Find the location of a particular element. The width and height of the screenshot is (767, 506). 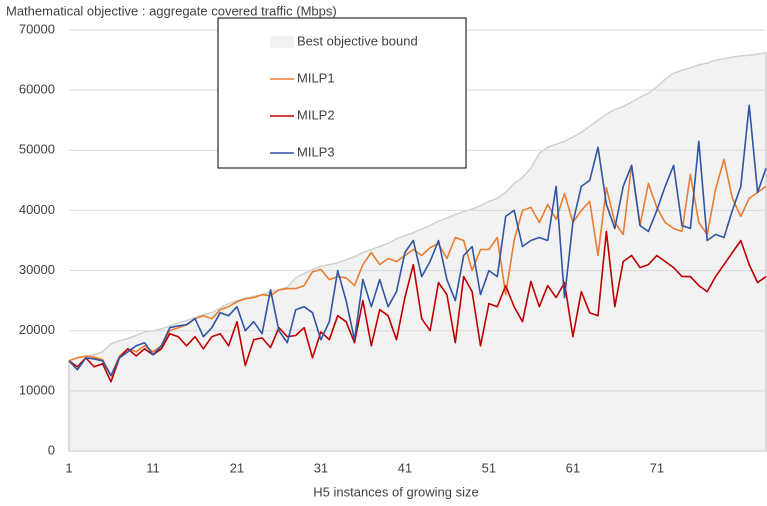

x-tick-label: 21 is located at coordinates (237, 467).